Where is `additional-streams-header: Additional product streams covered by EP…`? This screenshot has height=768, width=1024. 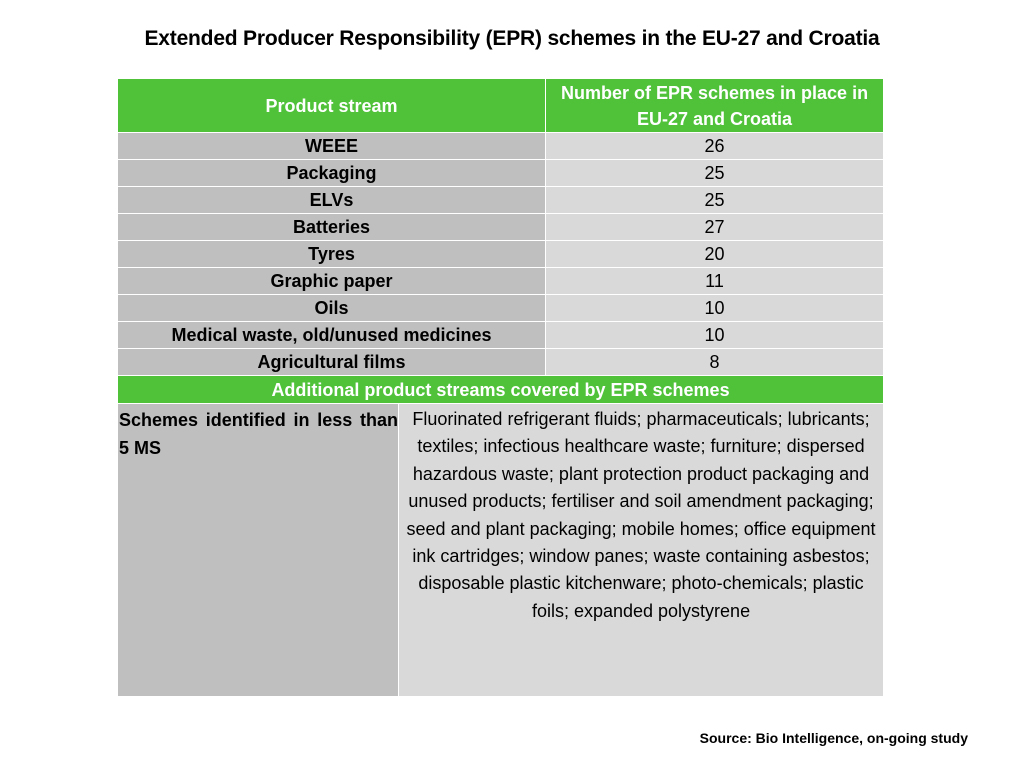 additional-streams-header: Additional product streams covered by EP… is located at coordinates (500, 389).